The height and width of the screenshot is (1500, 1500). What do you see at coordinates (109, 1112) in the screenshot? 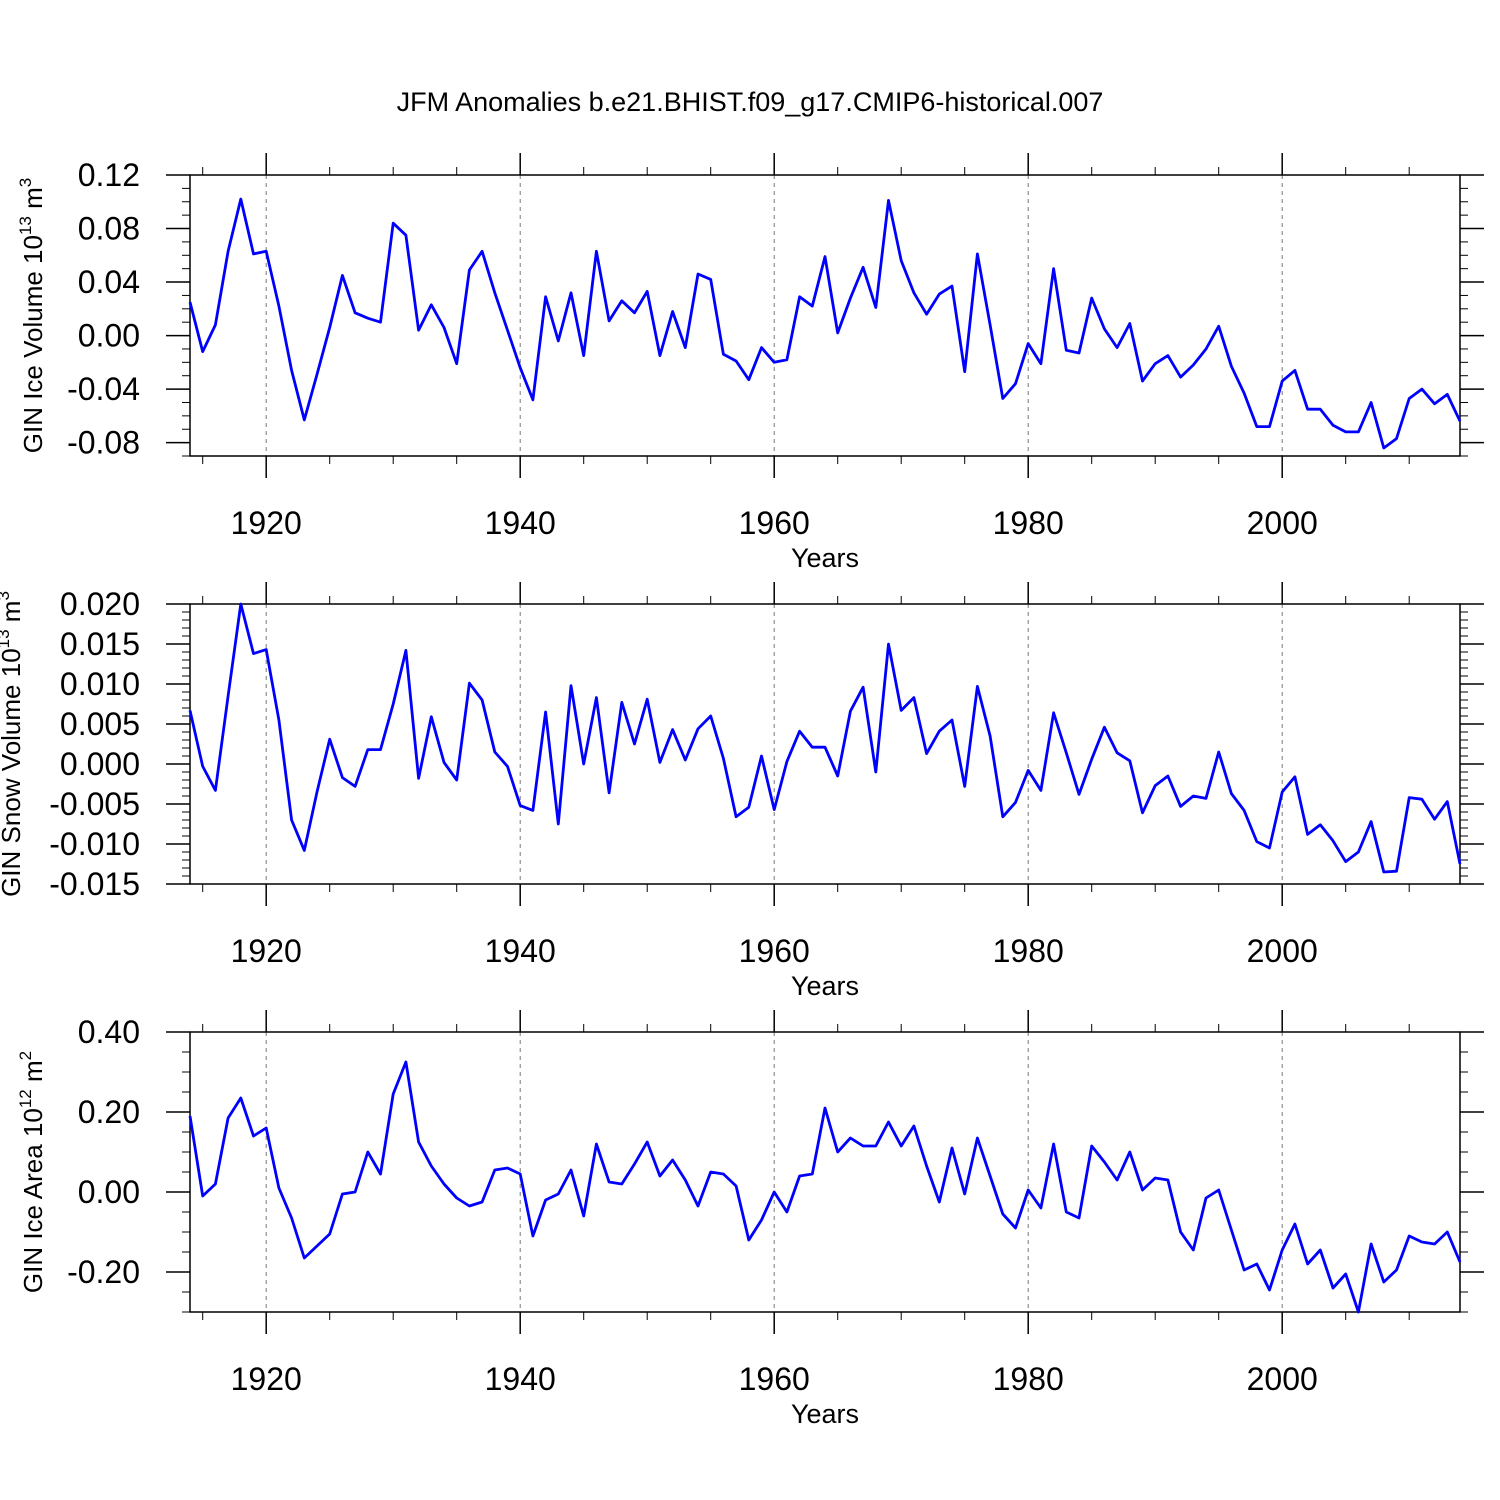
I see `y-tick-label: 0.20` at bounding box center [109, 1112].